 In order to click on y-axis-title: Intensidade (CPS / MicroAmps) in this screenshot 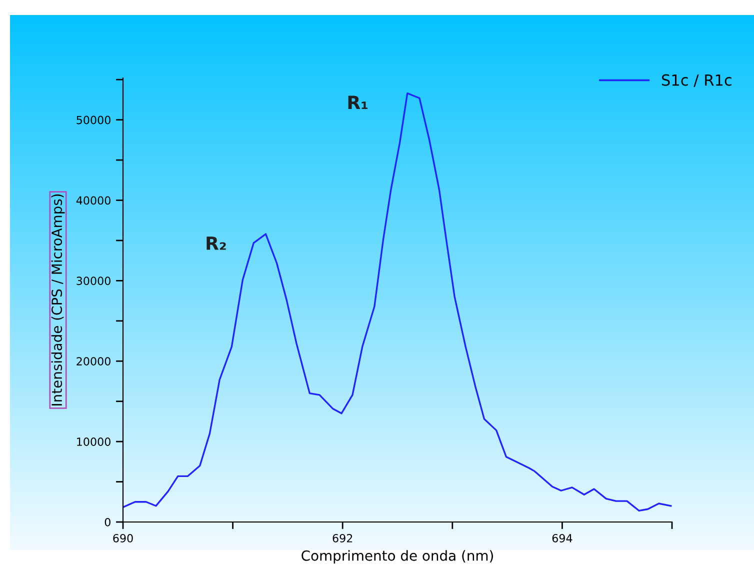, I will do `click(58, 300)`.